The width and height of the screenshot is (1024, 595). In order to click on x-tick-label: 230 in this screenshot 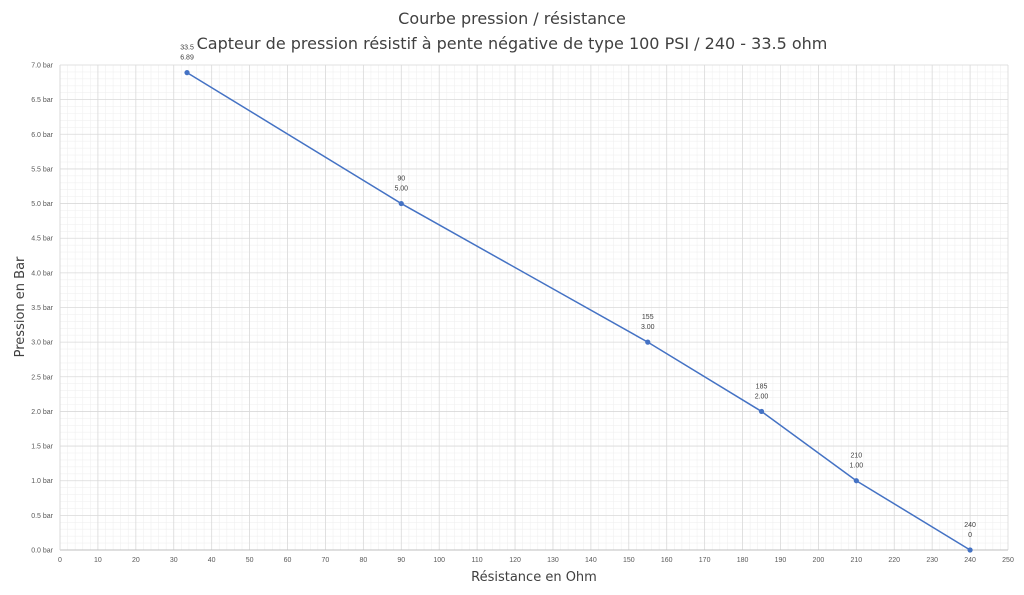, I will do `click(932, 560)`.